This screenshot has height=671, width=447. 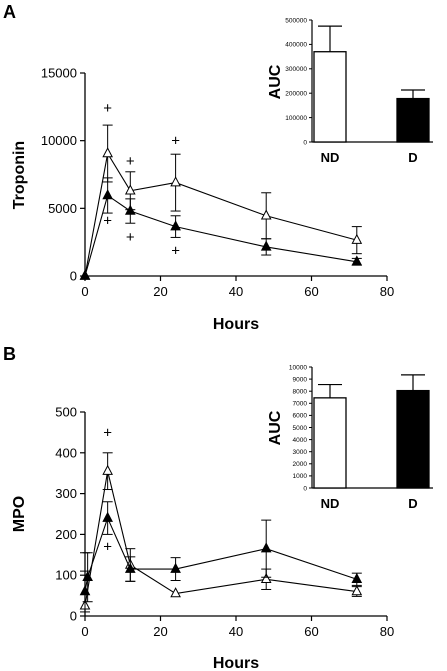 What do you see at coordinates (296, 69) in the screenshot?
I see `inset-y-tick-label: 300000` at bounding box center [296, 69].